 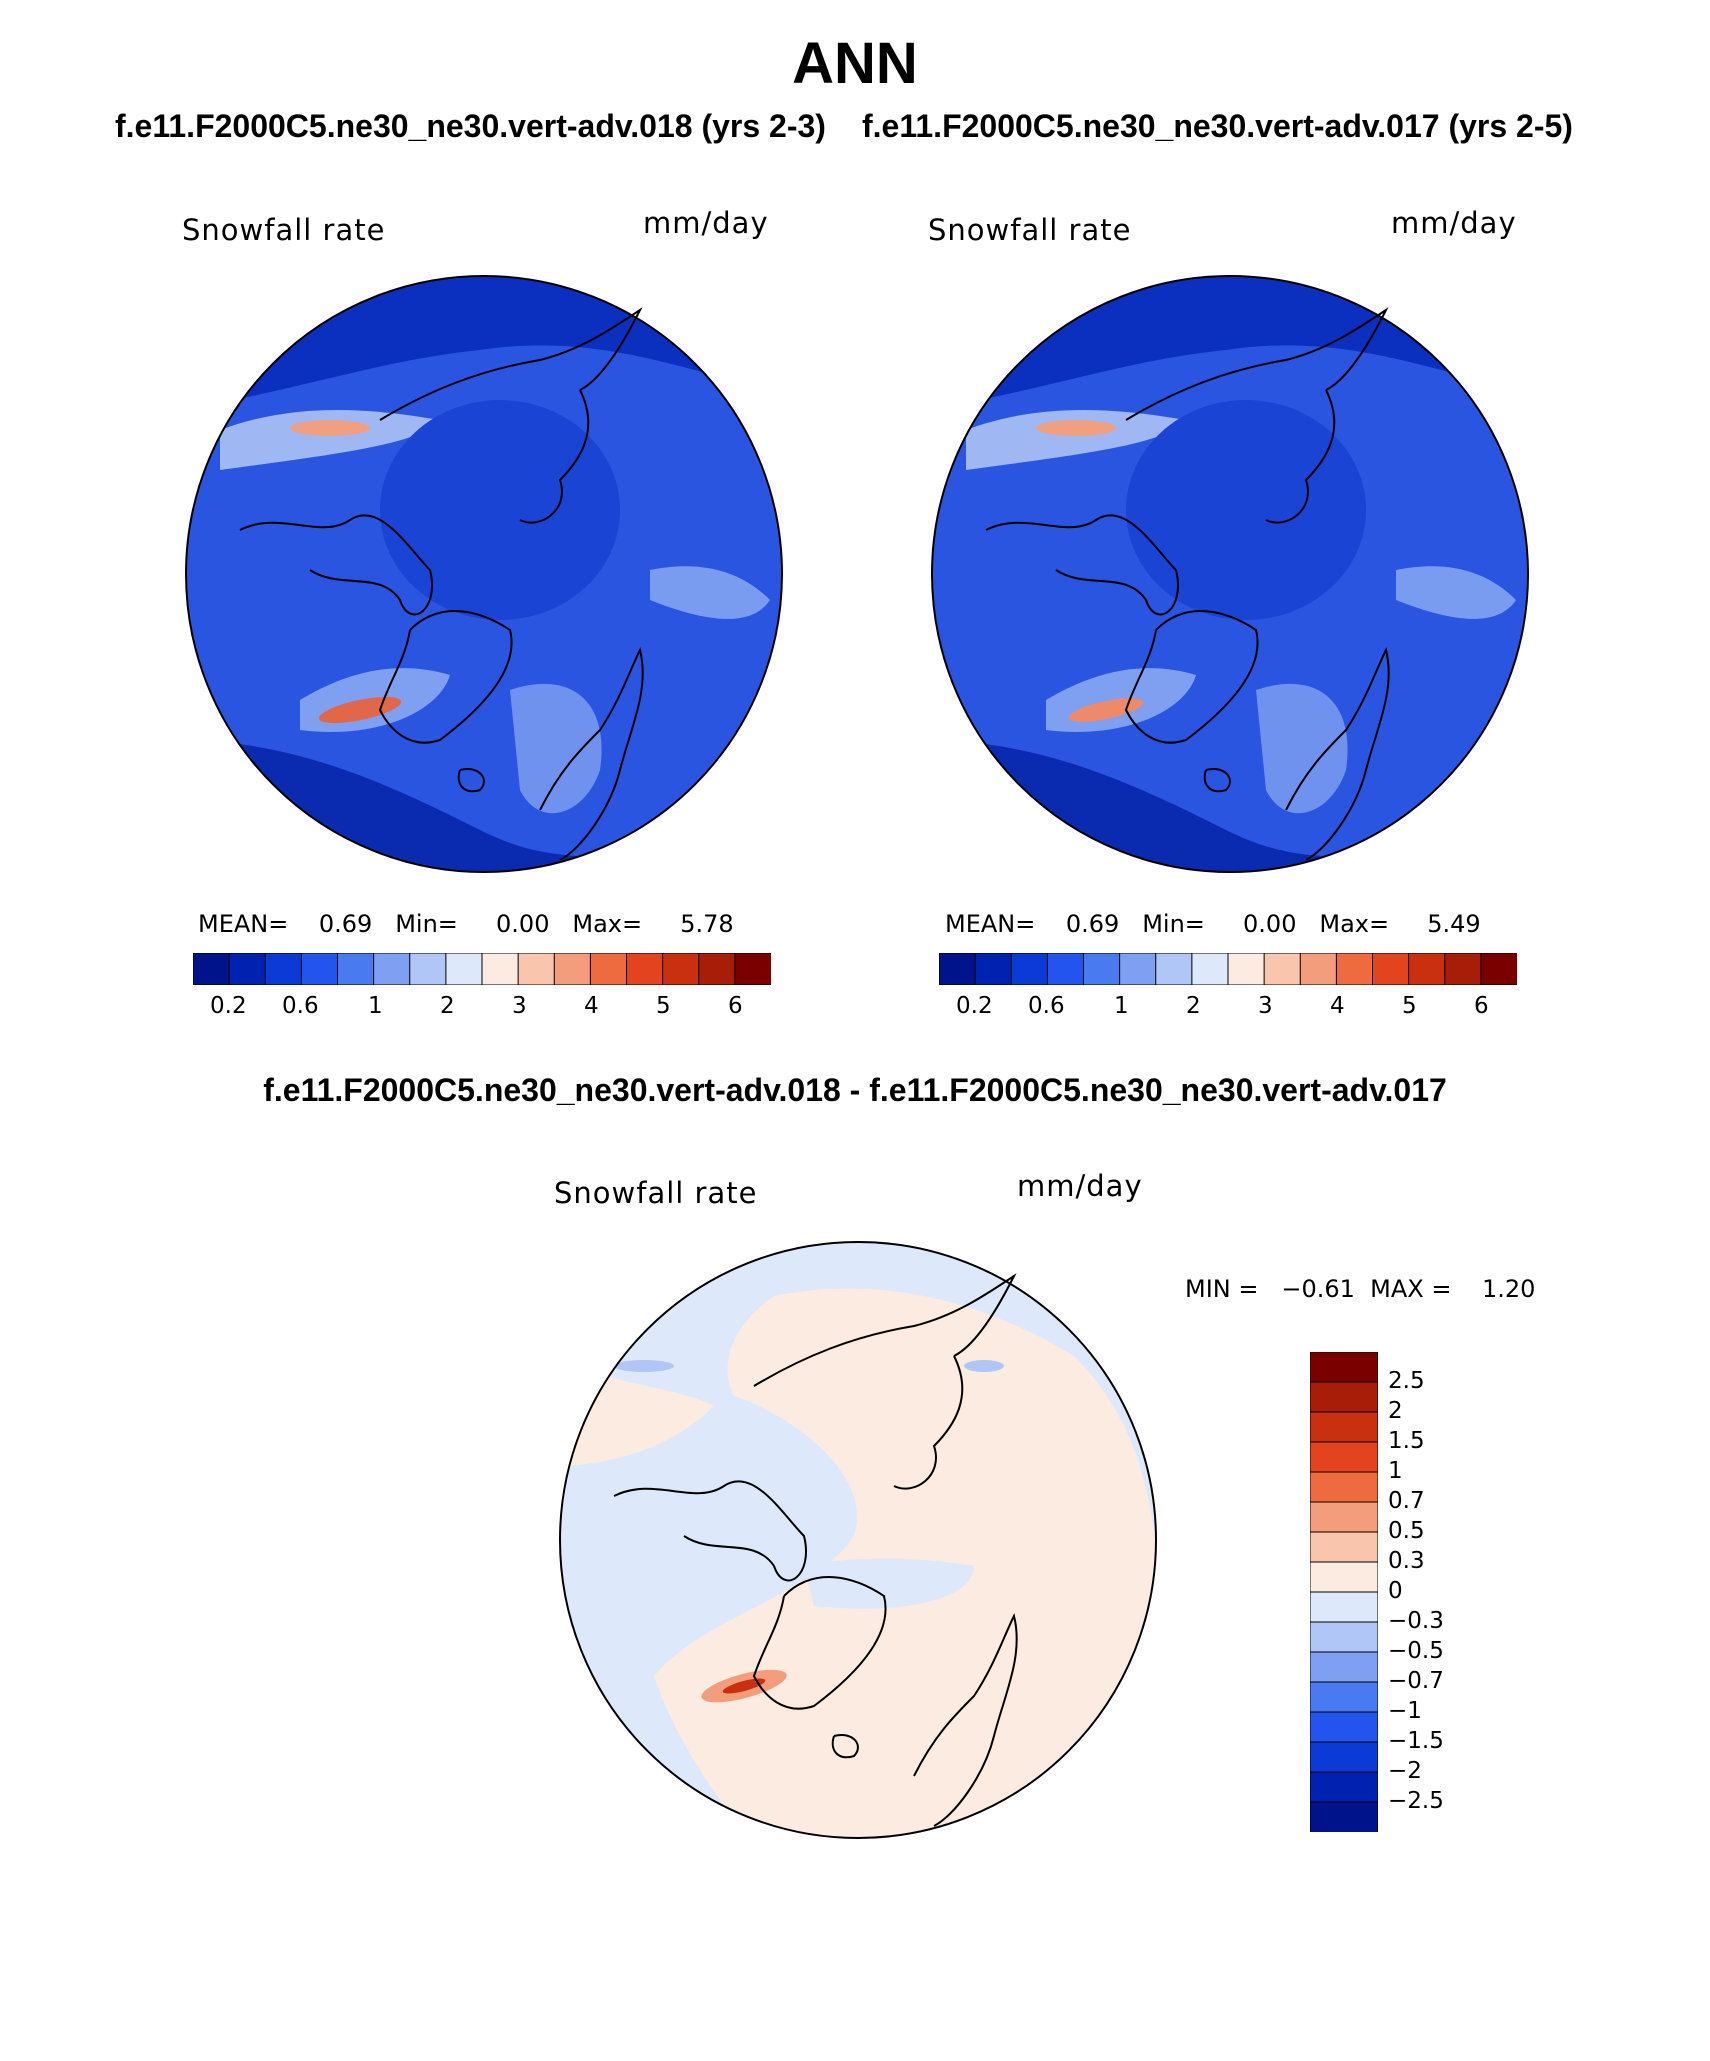 What do you see at coordinates (1246, 510) in the screenshot?
I see `map2-arctic-basin` at bounding box center [1246, 510].